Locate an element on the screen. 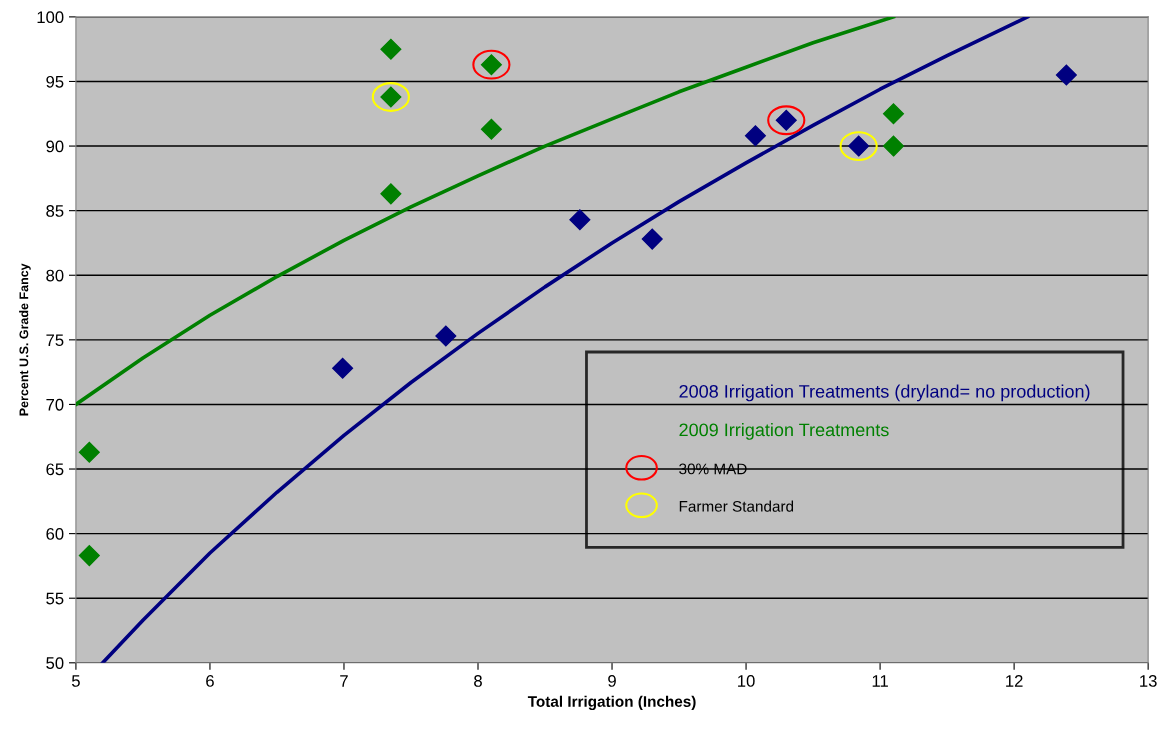 This screenshot has width=1168, height=734. y-tick-label: 65 is located at coordinates (55, 469).